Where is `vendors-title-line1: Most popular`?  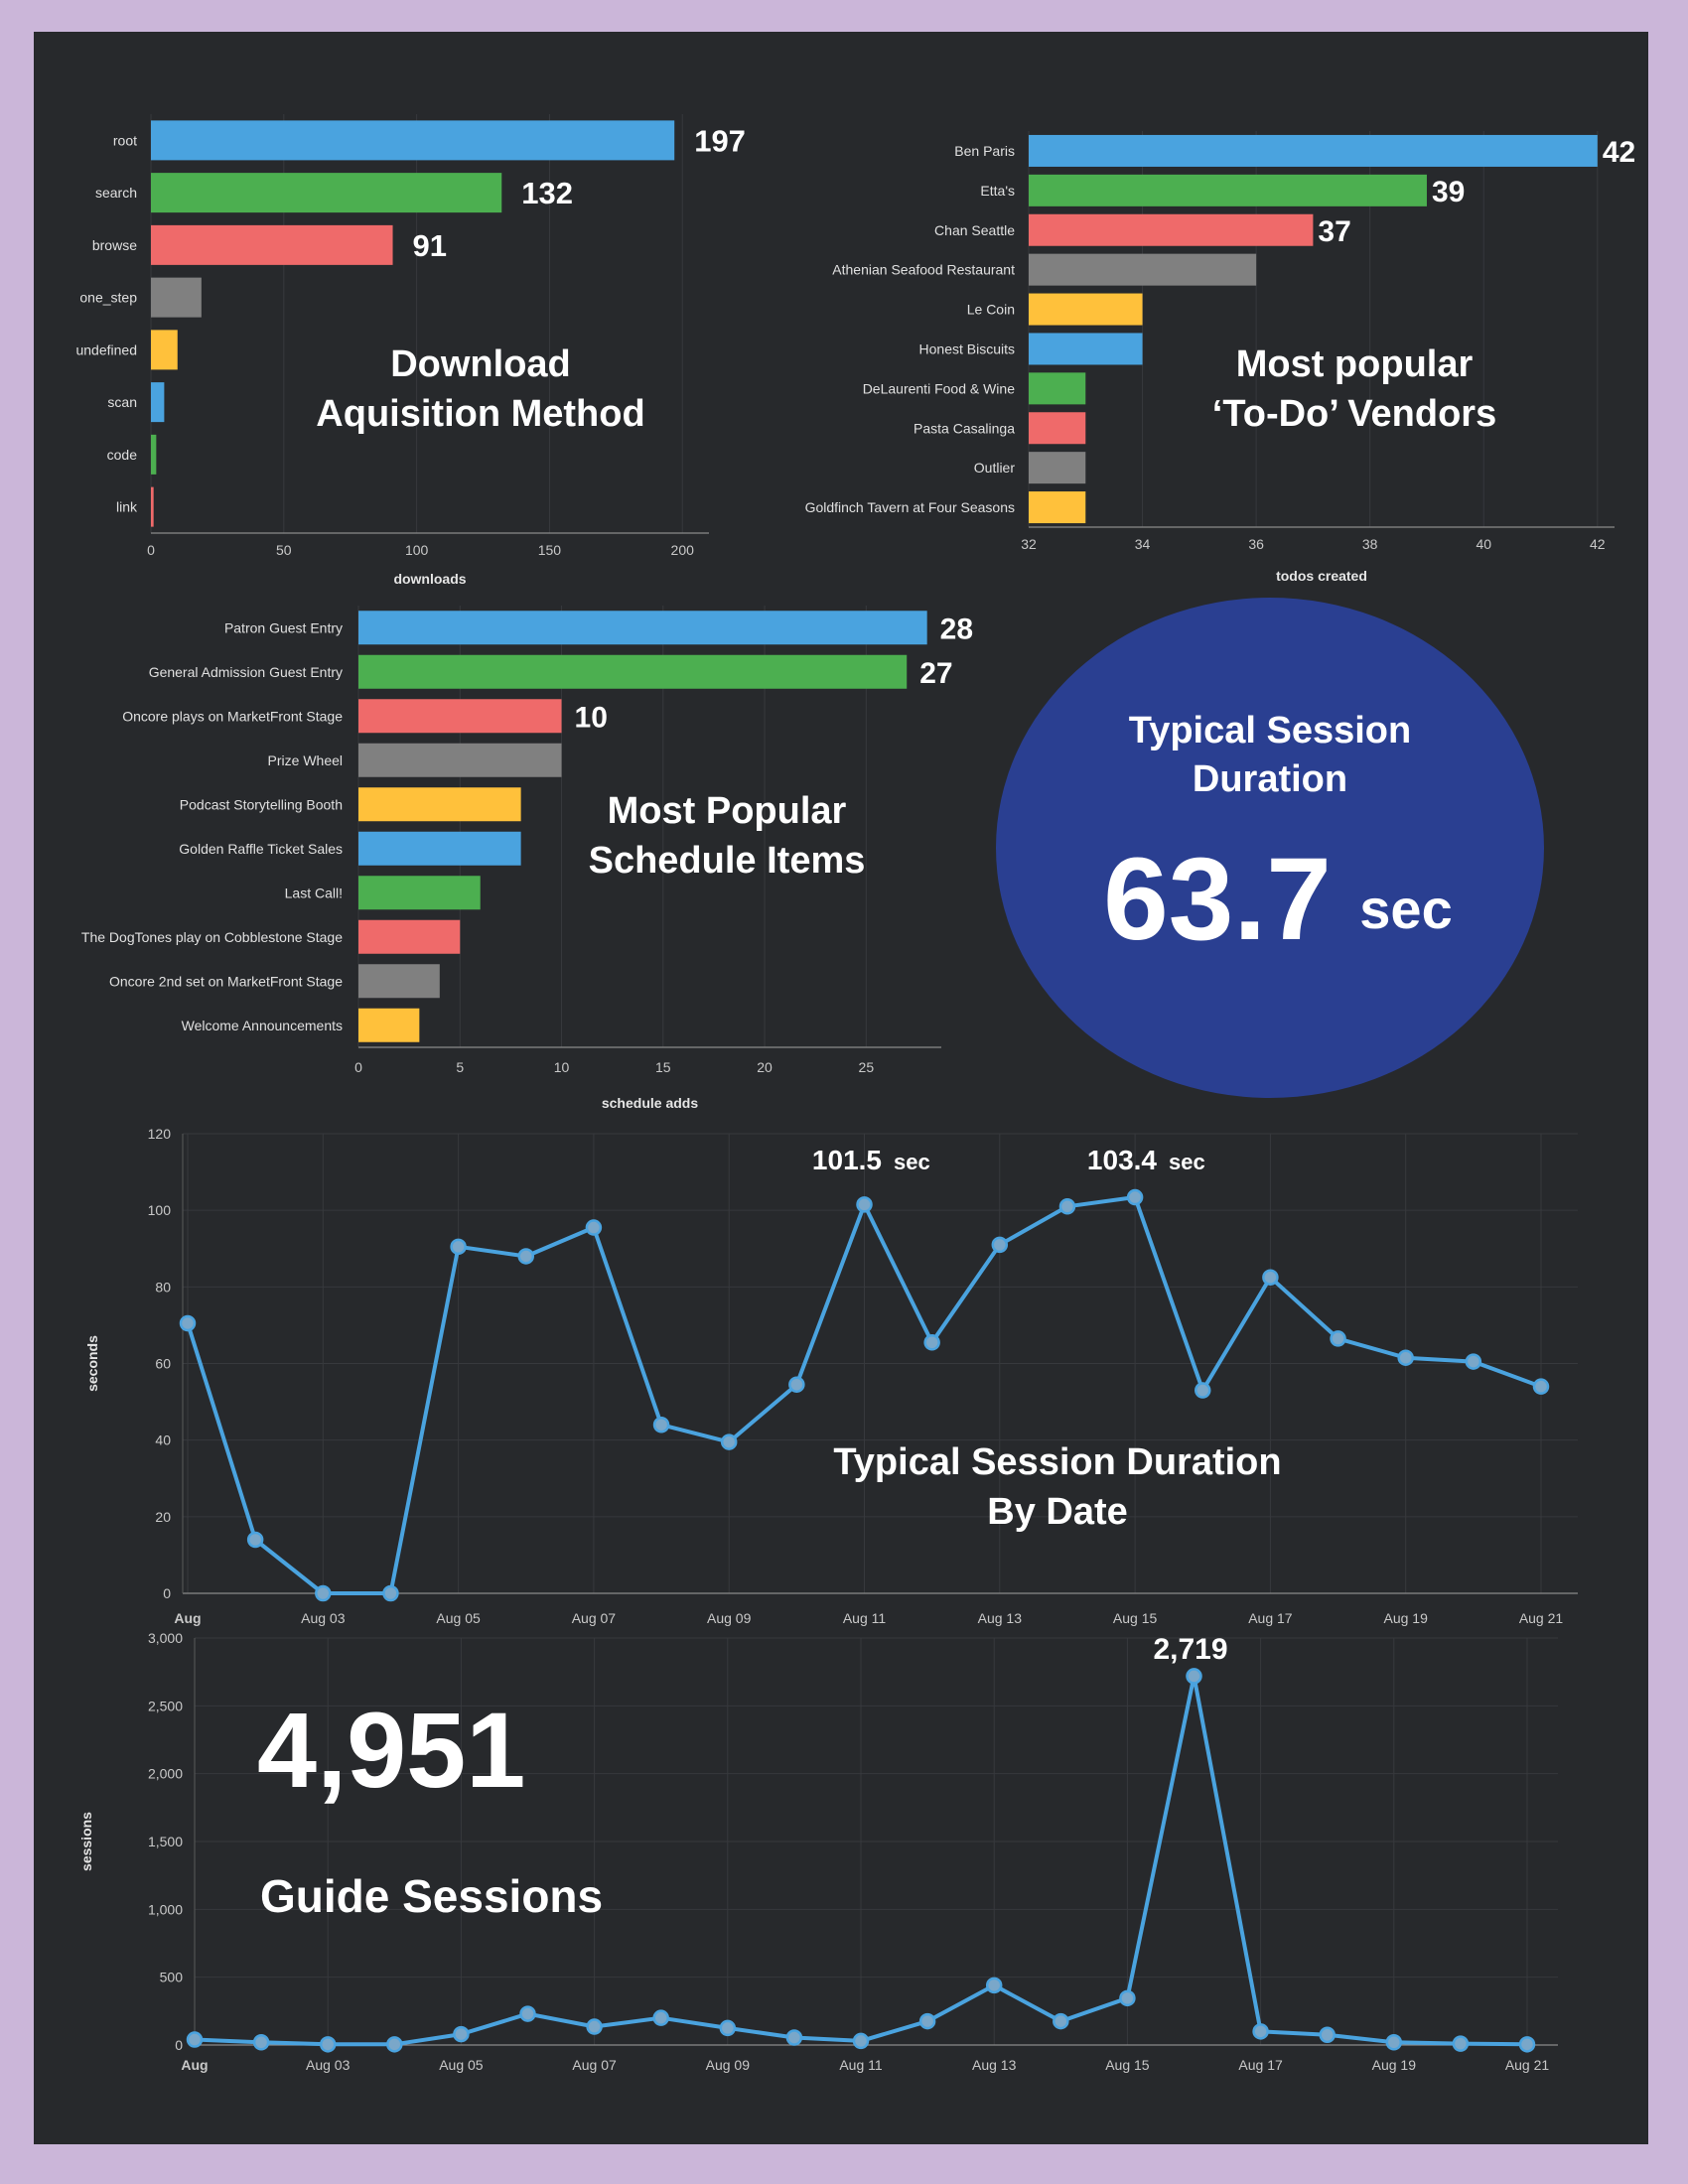 vendors-title-line1: Most popular is located at coordinates (1355, 364).